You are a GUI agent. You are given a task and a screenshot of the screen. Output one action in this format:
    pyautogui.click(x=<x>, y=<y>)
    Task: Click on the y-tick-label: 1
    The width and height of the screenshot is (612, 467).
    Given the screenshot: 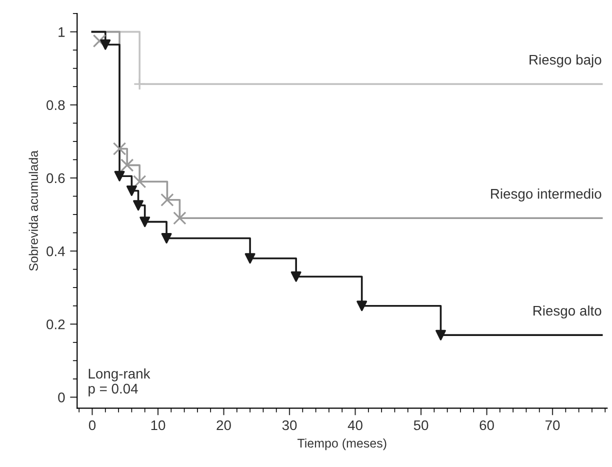 What is the action you would take?
    pyautogui.click(x=61, y=32)
    